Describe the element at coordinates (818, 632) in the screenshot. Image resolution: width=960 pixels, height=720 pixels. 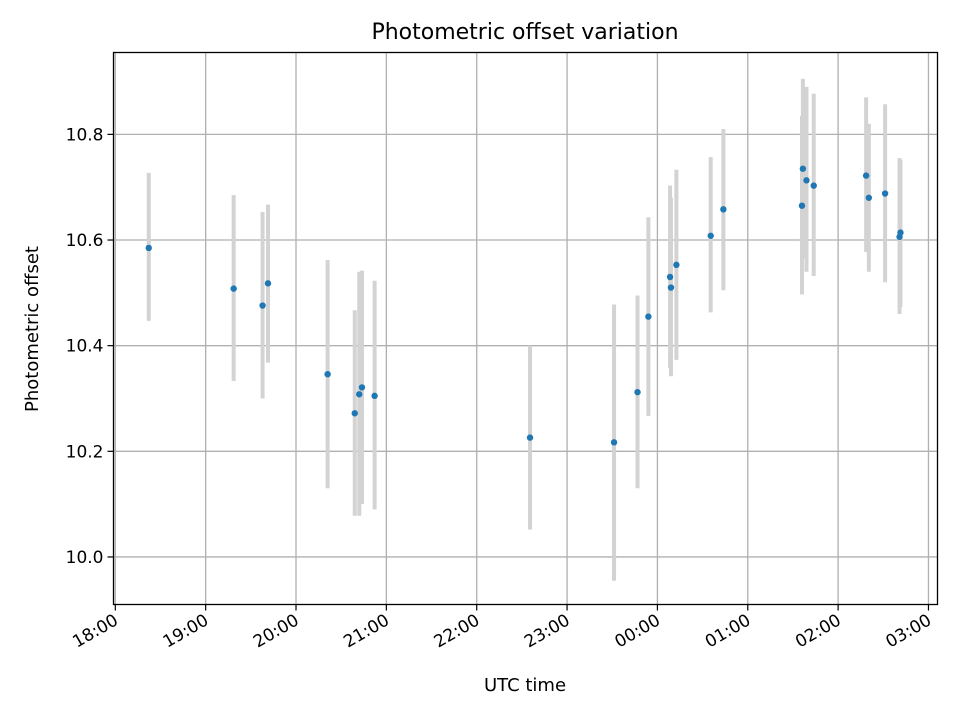
I see `x-tick-label: 02:00` at that location.